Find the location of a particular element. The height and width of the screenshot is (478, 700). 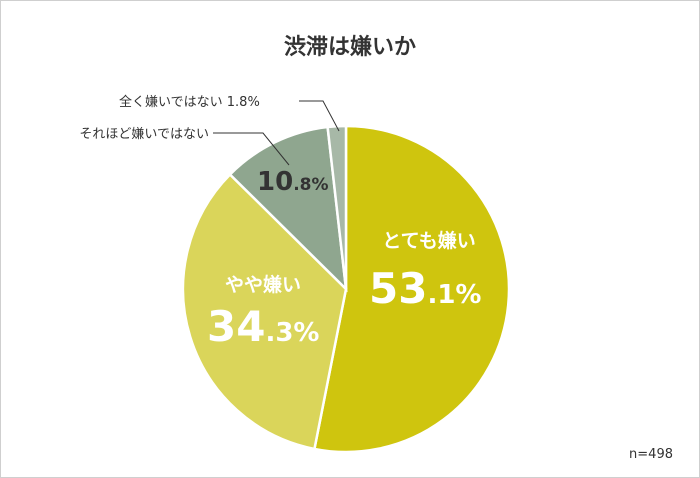

slice-somewhat is located at coordinates (264, 311).